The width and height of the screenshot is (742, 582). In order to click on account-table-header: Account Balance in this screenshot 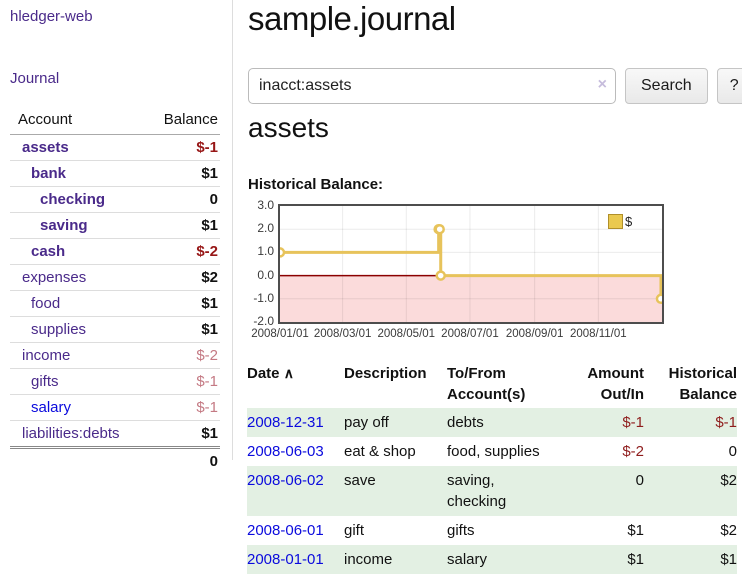, I will do `click(115, 120)`.